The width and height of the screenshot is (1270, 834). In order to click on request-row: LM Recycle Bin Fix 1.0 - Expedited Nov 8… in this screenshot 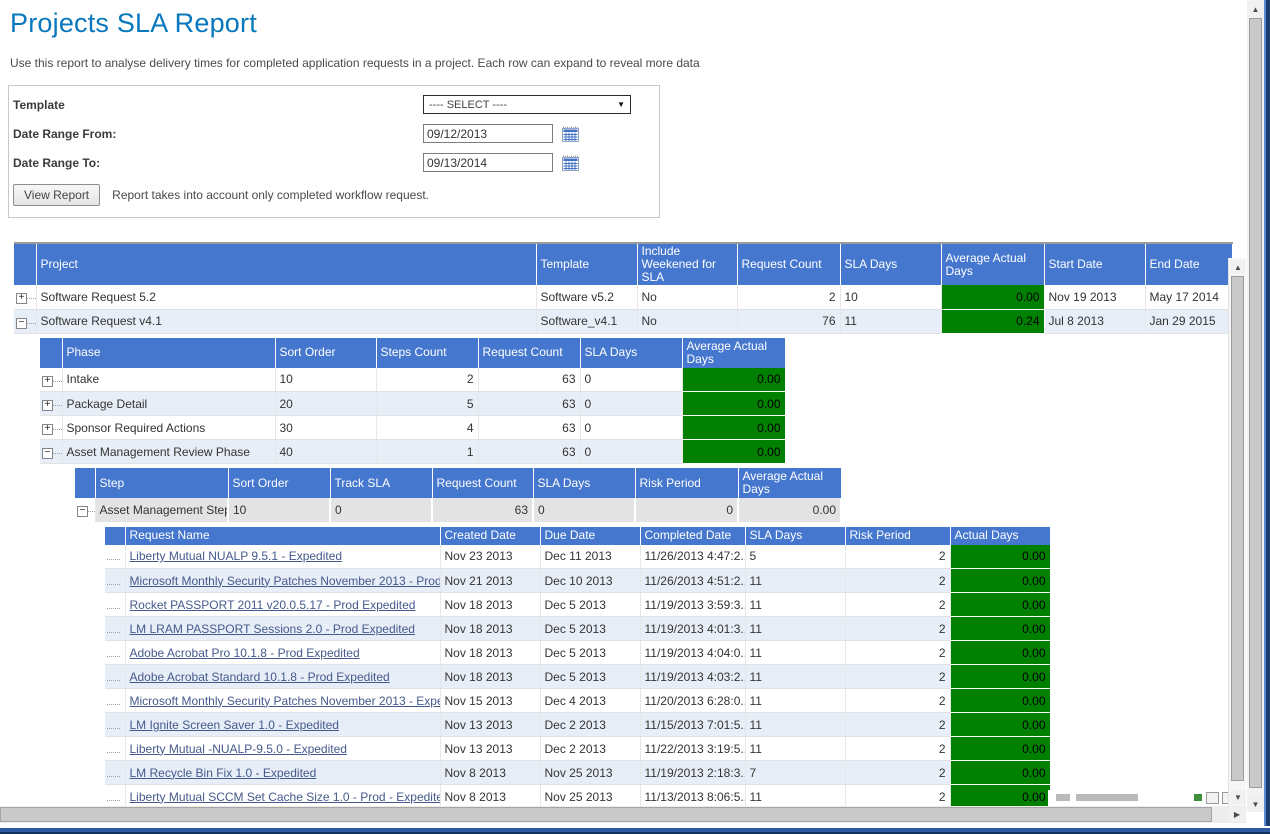, I will do `click(578, 772)`.